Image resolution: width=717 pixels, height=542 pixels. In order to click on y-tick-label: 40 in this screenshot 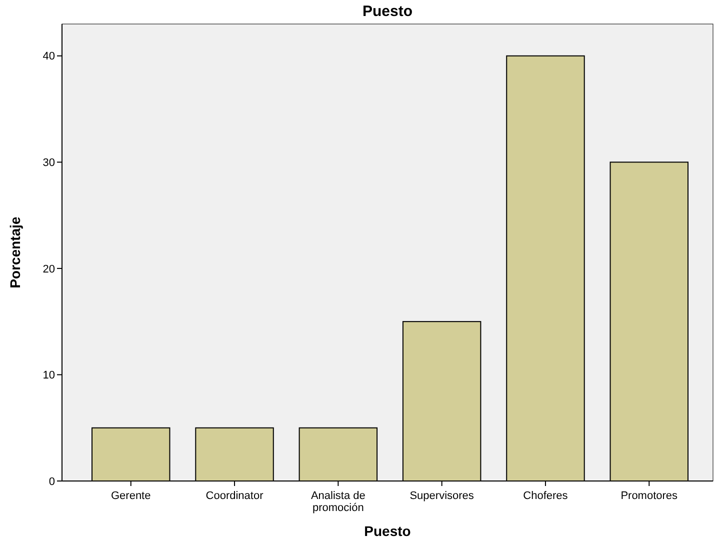, I will do `click(48, 56)`.